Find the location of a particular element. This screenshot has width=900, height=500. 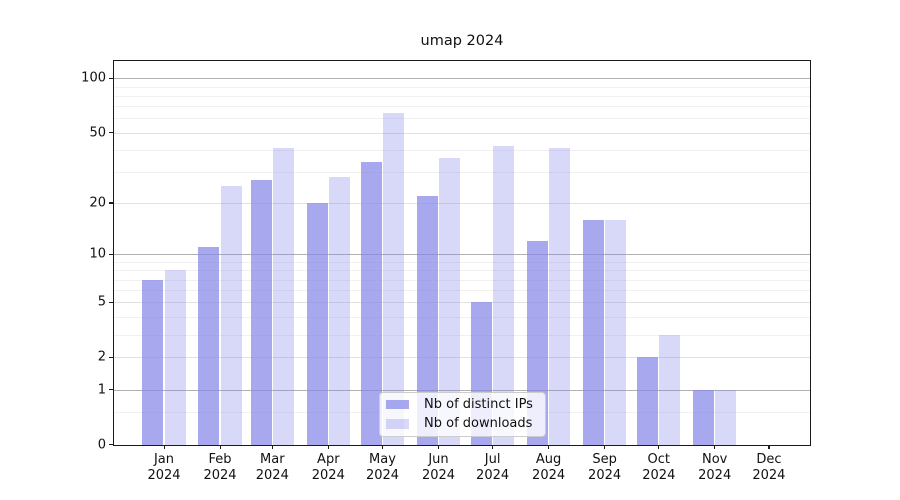

bar-downloads-feb is located at coordinates (231, 315).